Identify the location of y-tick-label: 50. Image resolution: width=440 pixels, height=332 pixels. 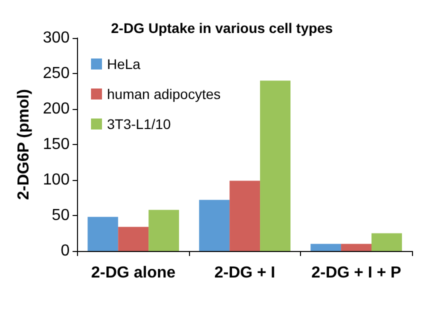
(61, 215).